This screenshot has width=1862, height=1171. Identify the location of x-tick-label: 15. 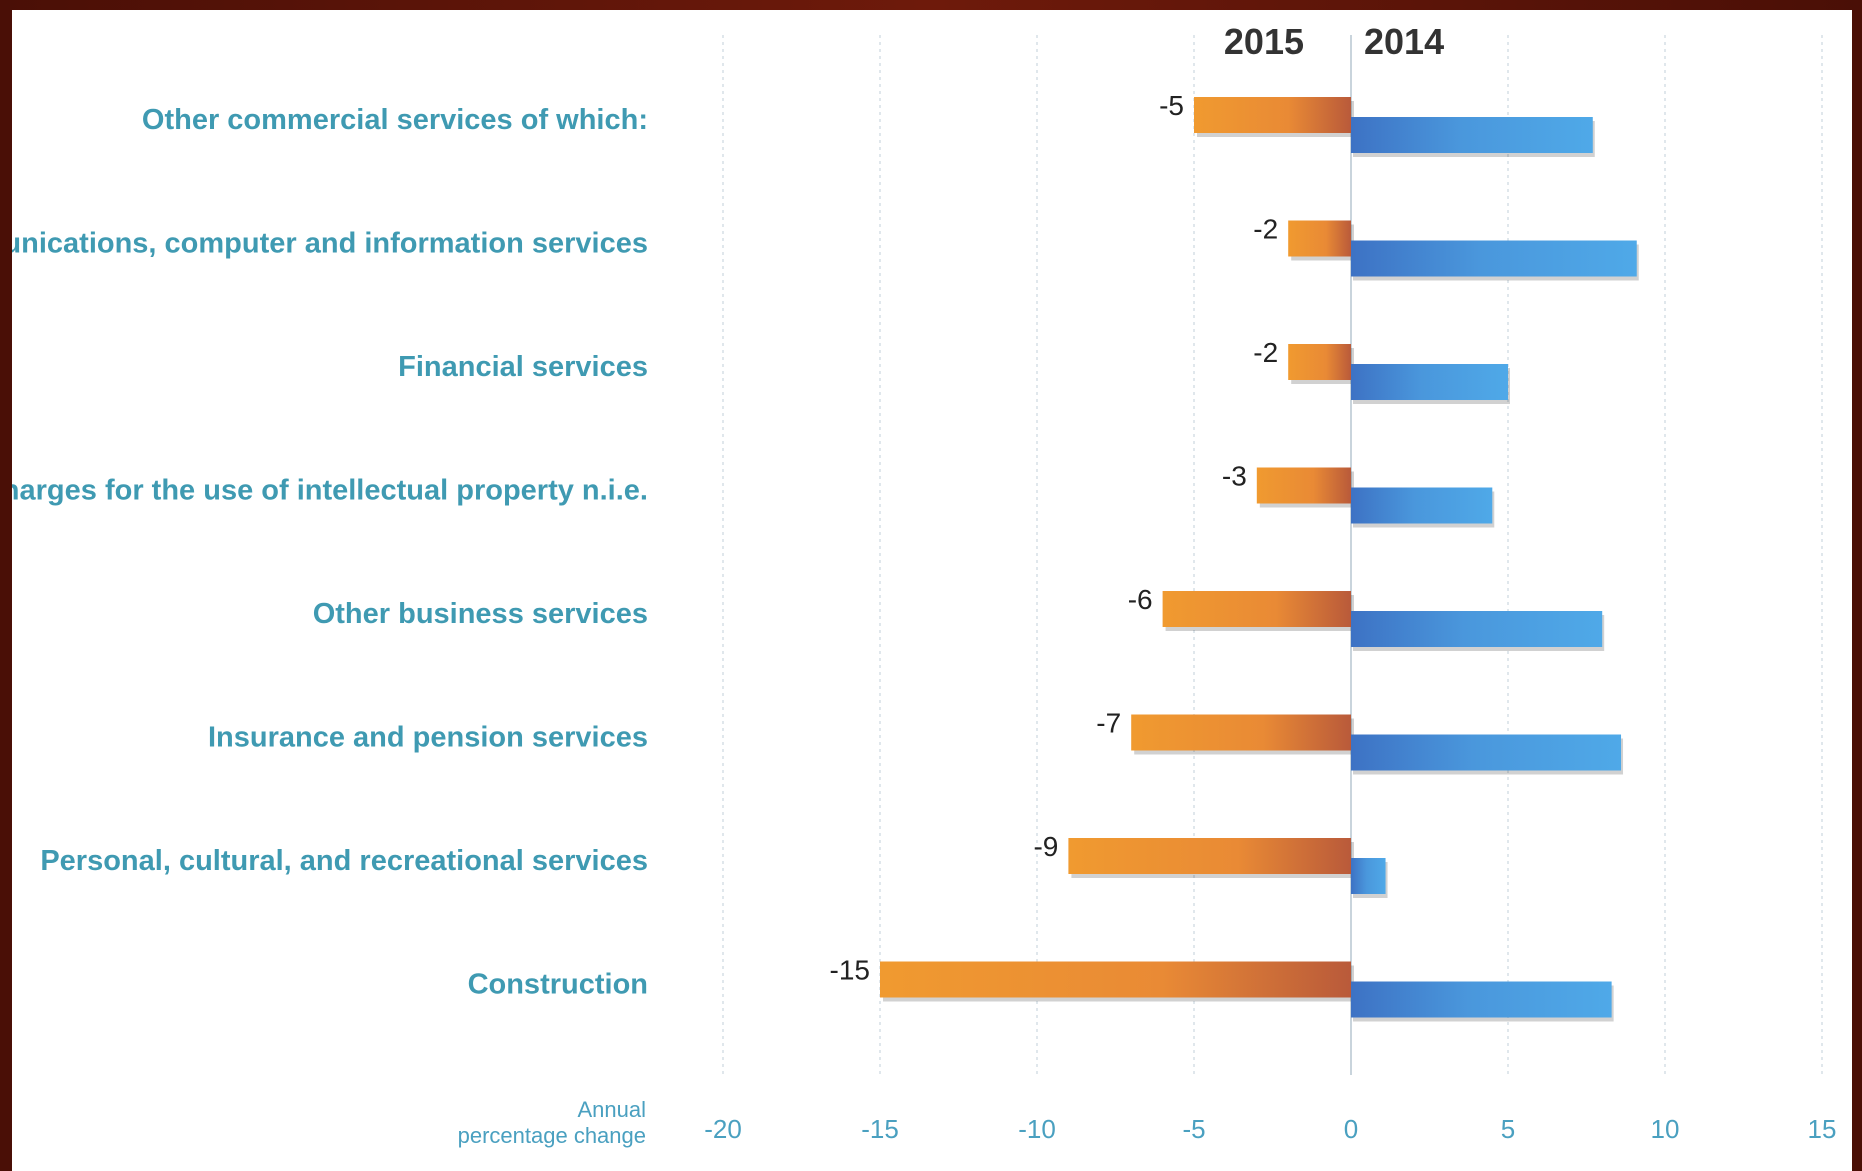
(1822, 1129).